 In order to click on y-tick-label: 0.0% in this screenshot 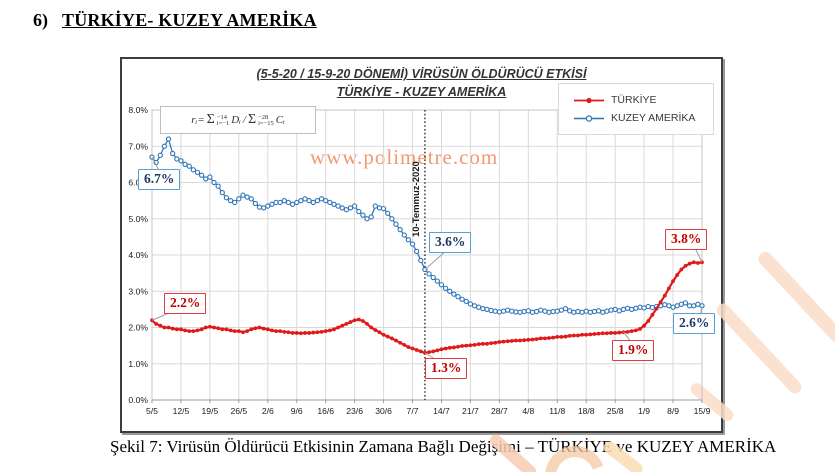, I will do `click(138, 400)`.